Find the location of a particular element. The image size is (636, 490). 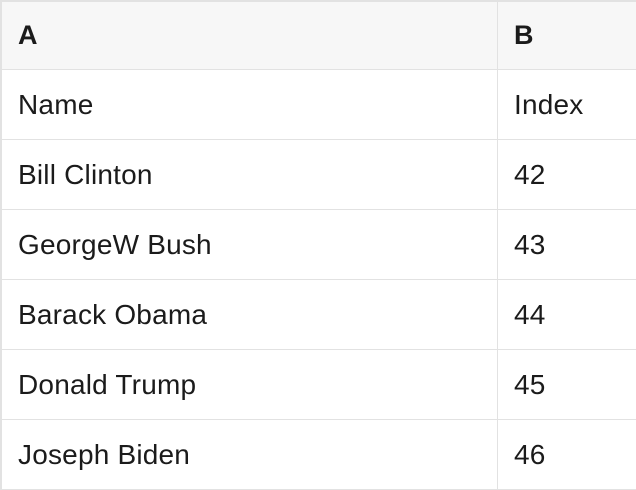

cell-a2: Bill Clinton is located at coordinates (250, 175).